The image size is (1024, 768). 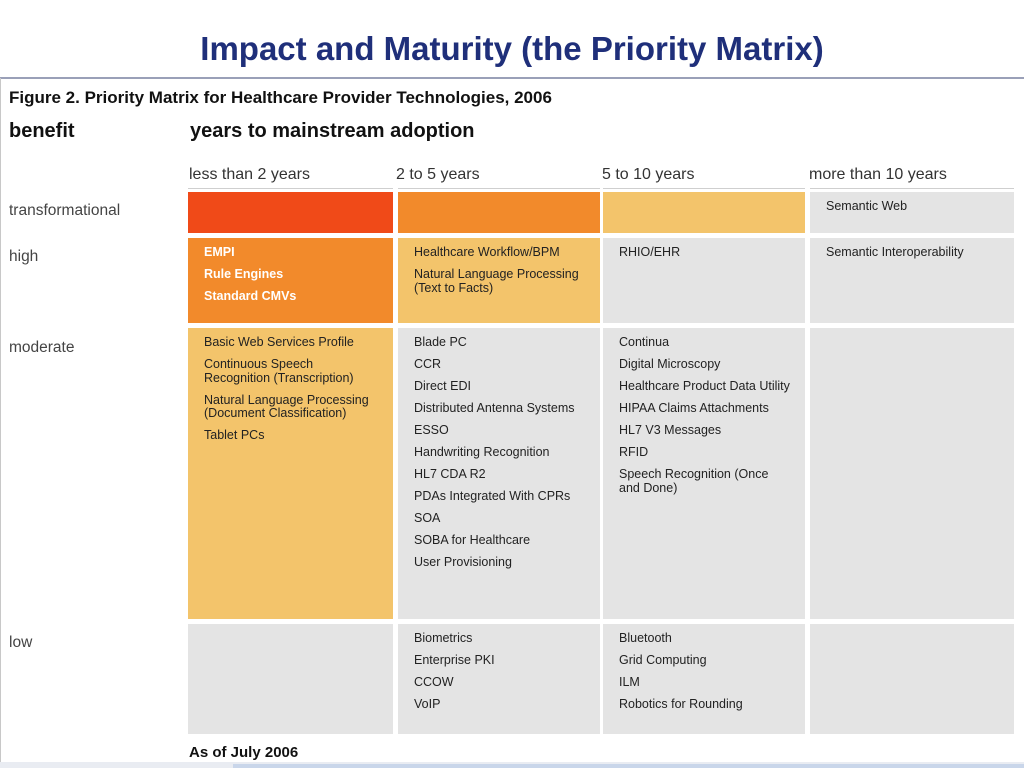 I want to click on row-header-transformational: transformational, so click(x=65, y=210).